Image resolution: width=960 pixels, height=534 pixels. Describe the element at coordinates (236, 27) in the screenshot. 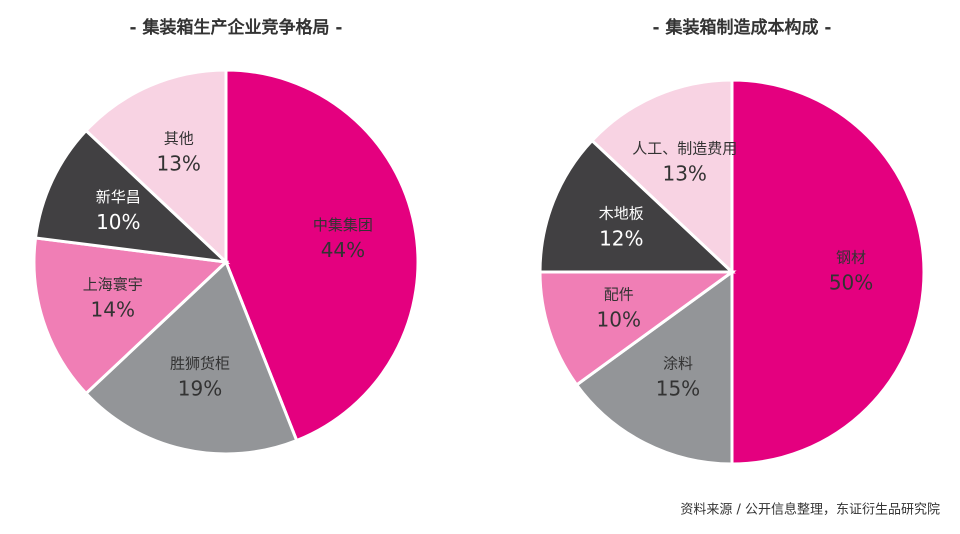

I see `chart-title: - 集装箱生产企业竞争格局 -` at that location.